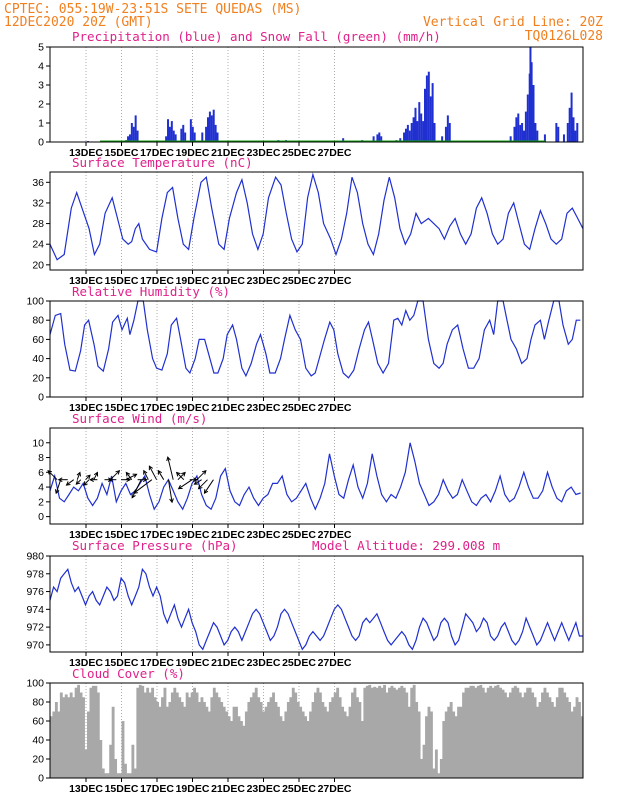  Describe the element at coordinates (38, 183) in the screenshot. I see `y-tick-label: 36` at that location.